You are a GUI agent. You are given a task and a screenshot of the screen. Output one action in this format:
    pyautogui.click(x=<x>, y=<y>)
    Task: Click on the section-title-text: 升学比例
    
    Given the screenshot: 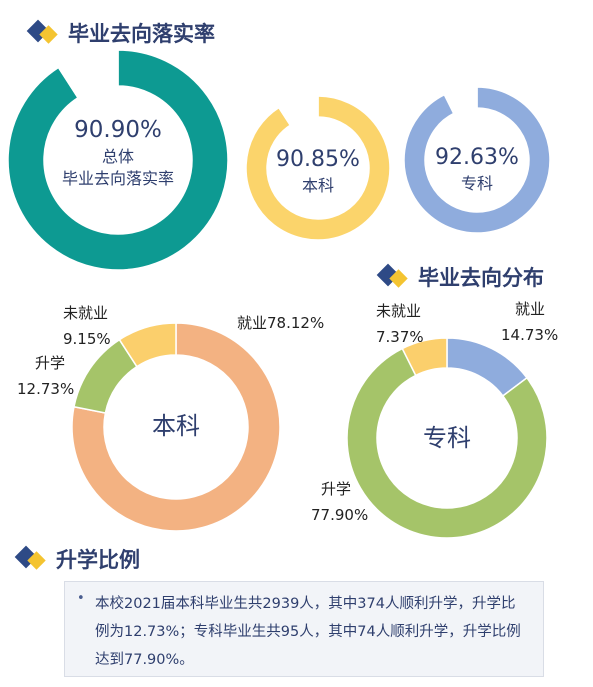 What is the action you would take?
    pyautogui.click(x=98, y=560)
    